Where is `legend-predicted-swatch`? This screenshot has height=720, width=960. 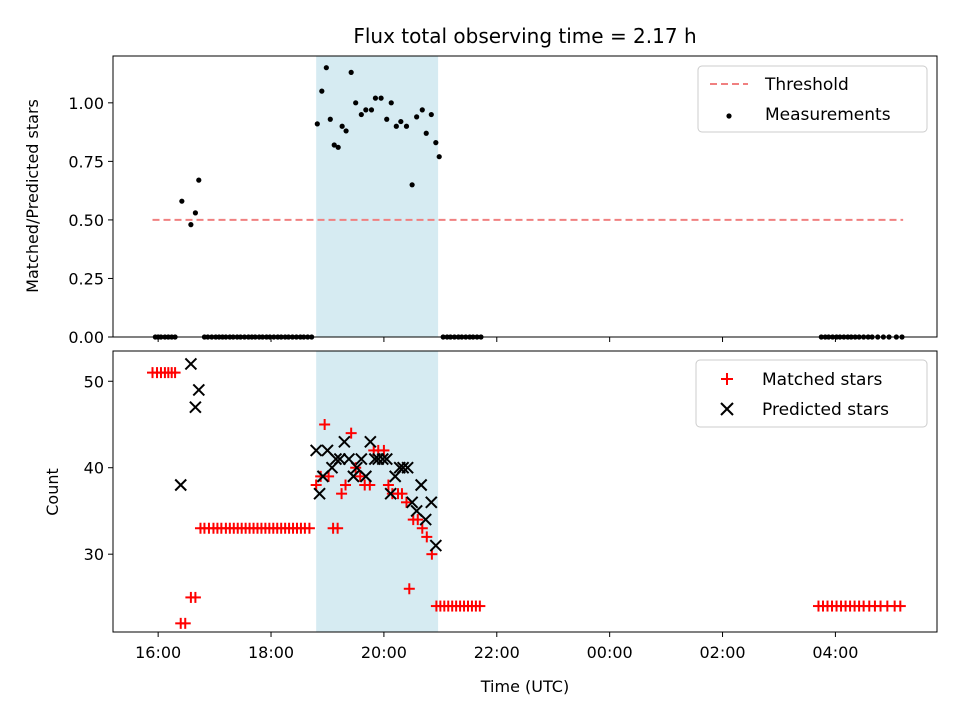 legend-predicted-swatch is located at coordinates (727, 409).